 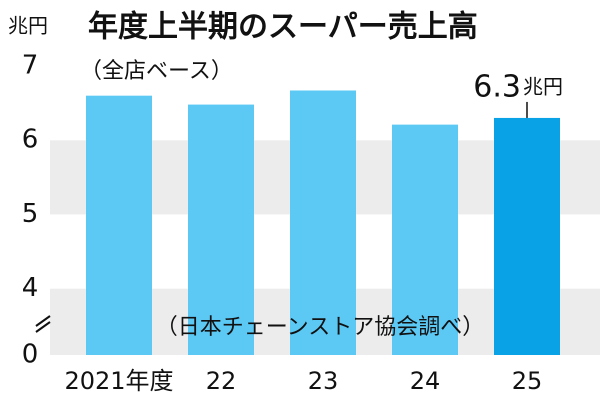 What do you see at coordinates (30, 66) in the screenshot?
I see `y-tick-label: 7` at bounding box center [30, 66].